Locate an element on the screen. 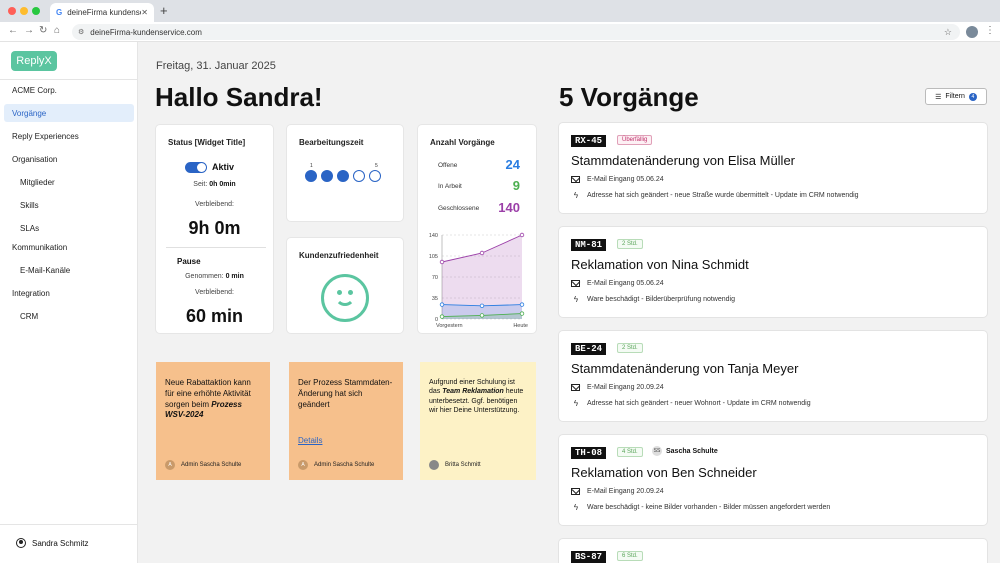  filter-icon: ☰ is located at coordinates (938, 97).